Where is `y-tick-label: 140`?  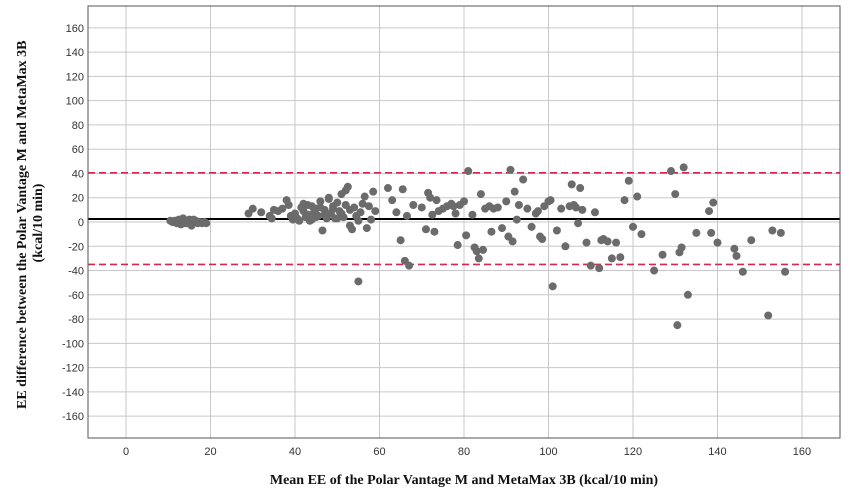 y-tick-label: 140 is located at coordinates (75, 53).